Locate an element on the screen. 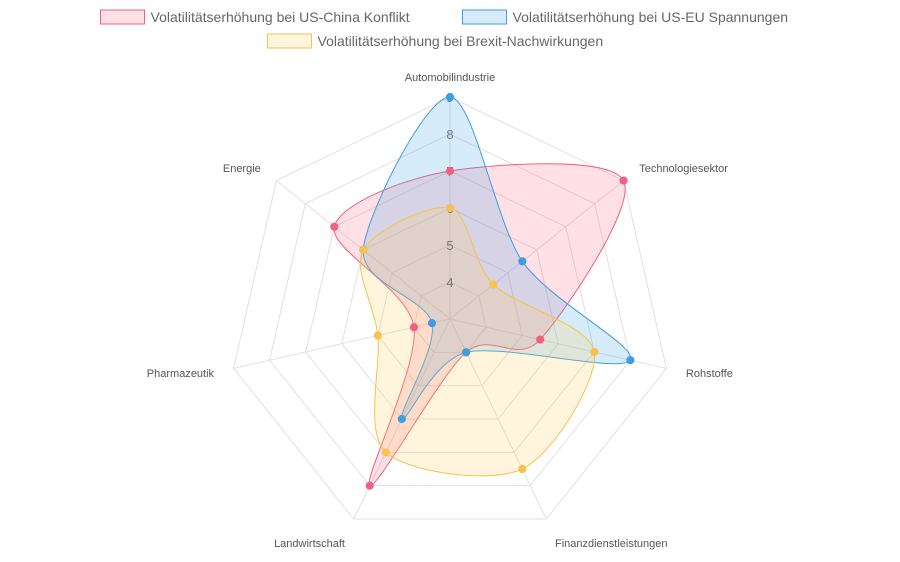  category-label: Rohstoffe is located at coordinates (709, 374).